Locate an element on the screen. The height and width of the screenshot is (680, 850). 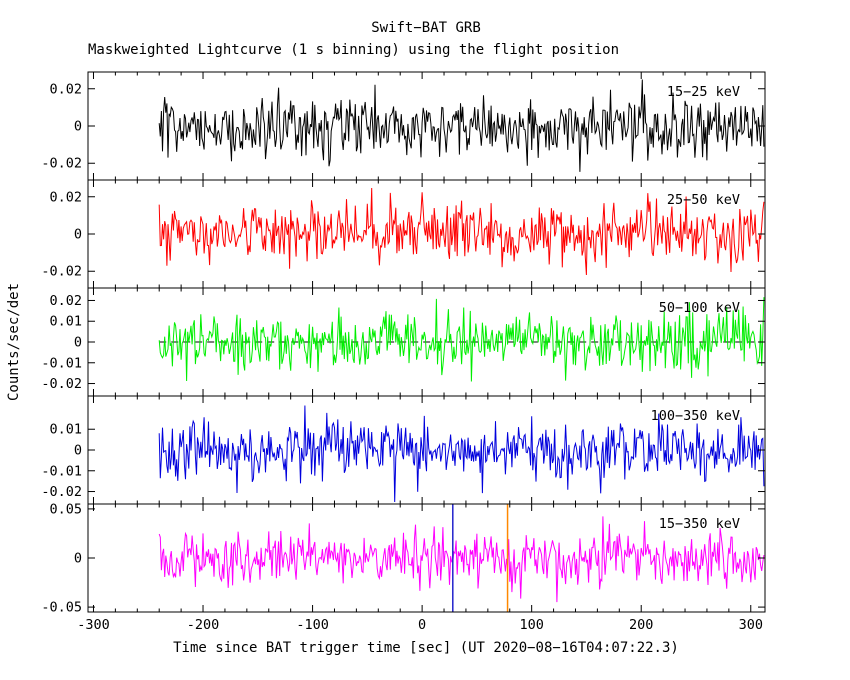
panel-15-350-keV: 0.05 0 -0.05 15−350 keV is located at coordinates (403, 558).